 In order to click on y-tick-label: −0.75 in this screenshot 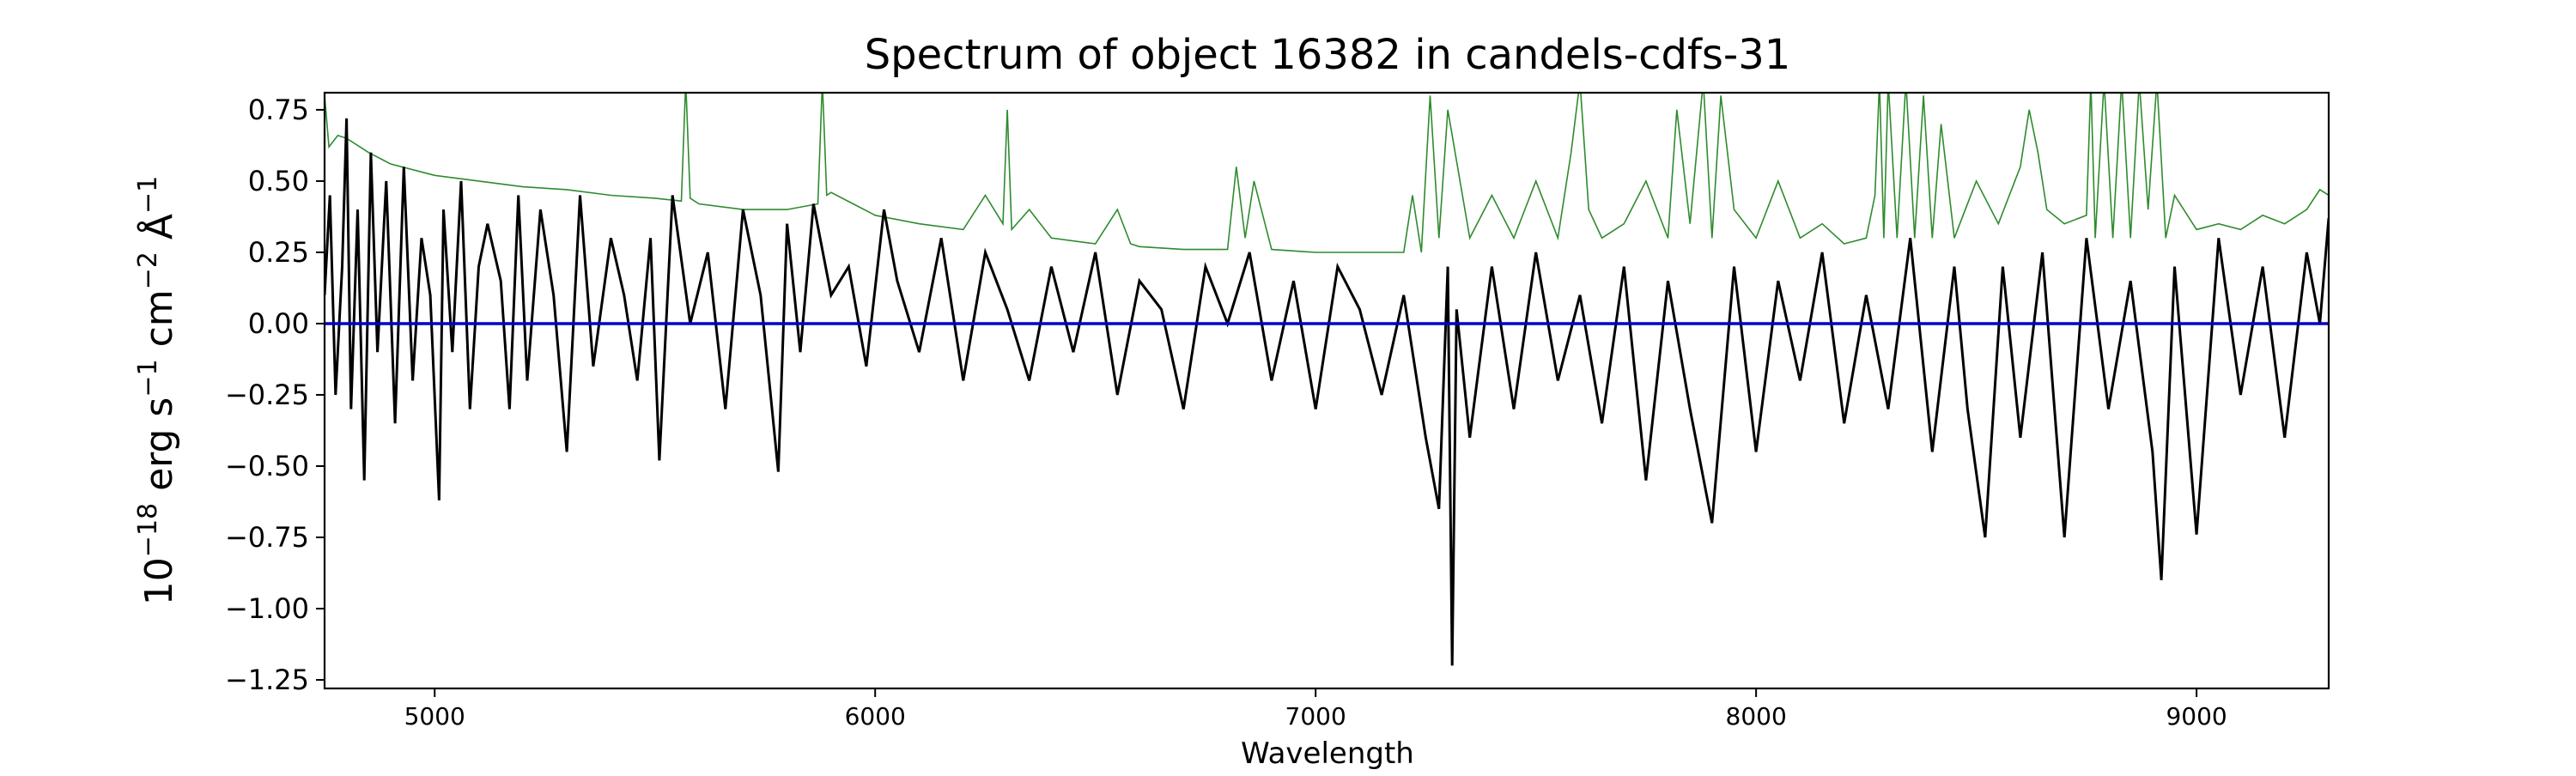, I will do `click(267, 537)`.